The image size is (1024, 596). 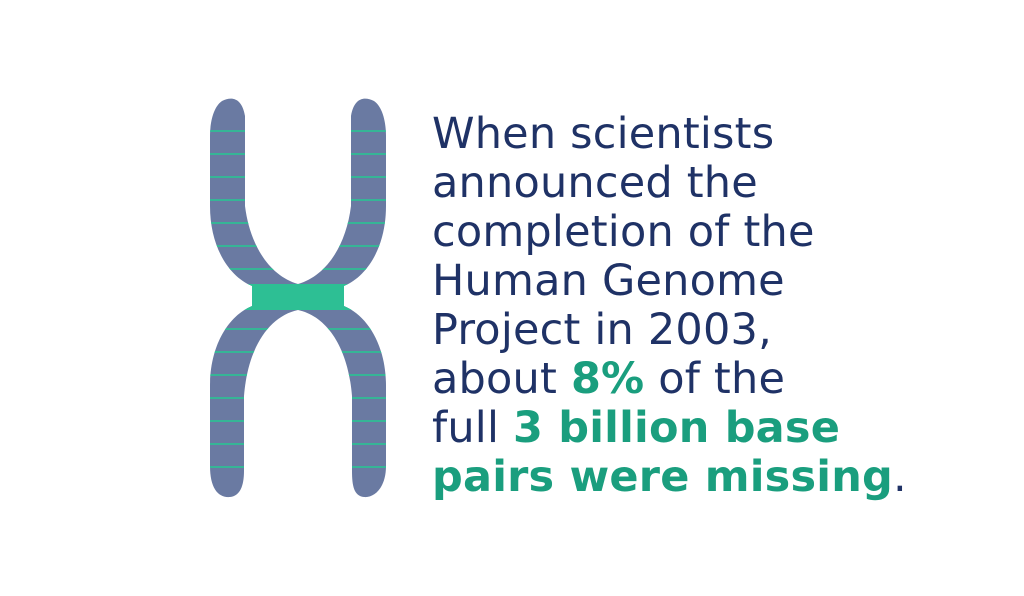 I want to click on fact-line-8-suffix: ., so click(x=900, y=477).